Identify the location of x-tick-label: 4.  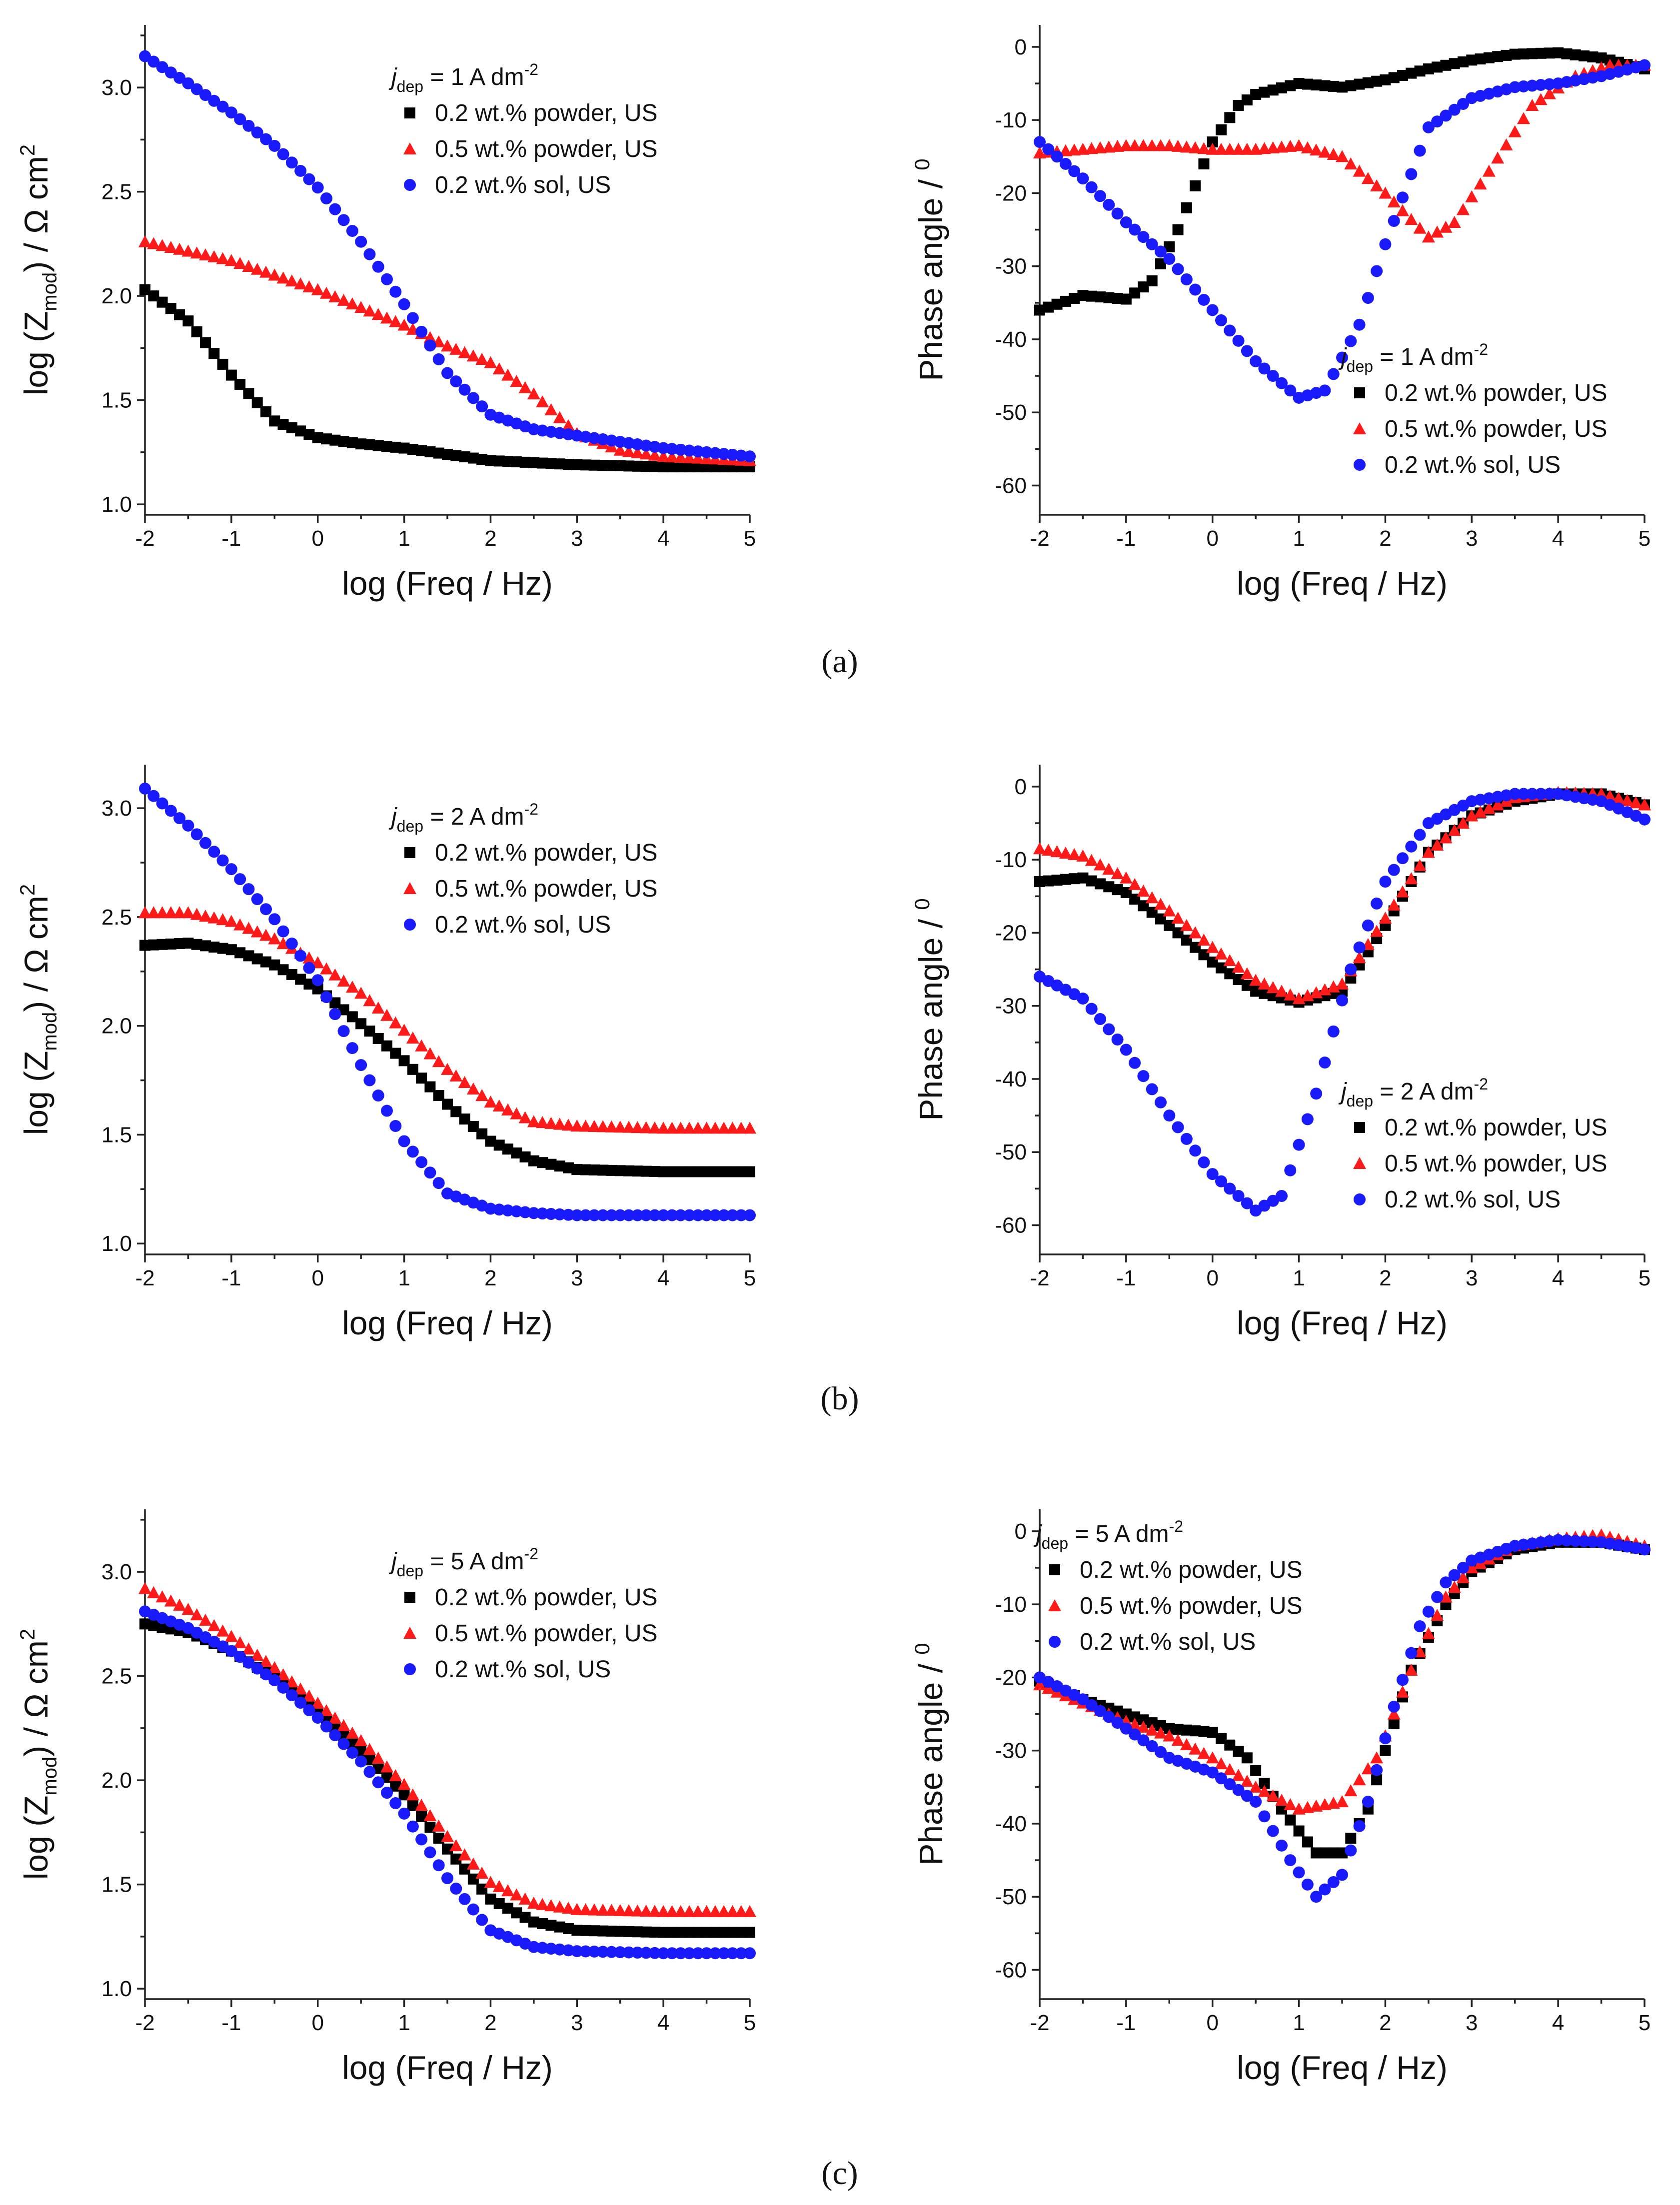
(663, 1278).